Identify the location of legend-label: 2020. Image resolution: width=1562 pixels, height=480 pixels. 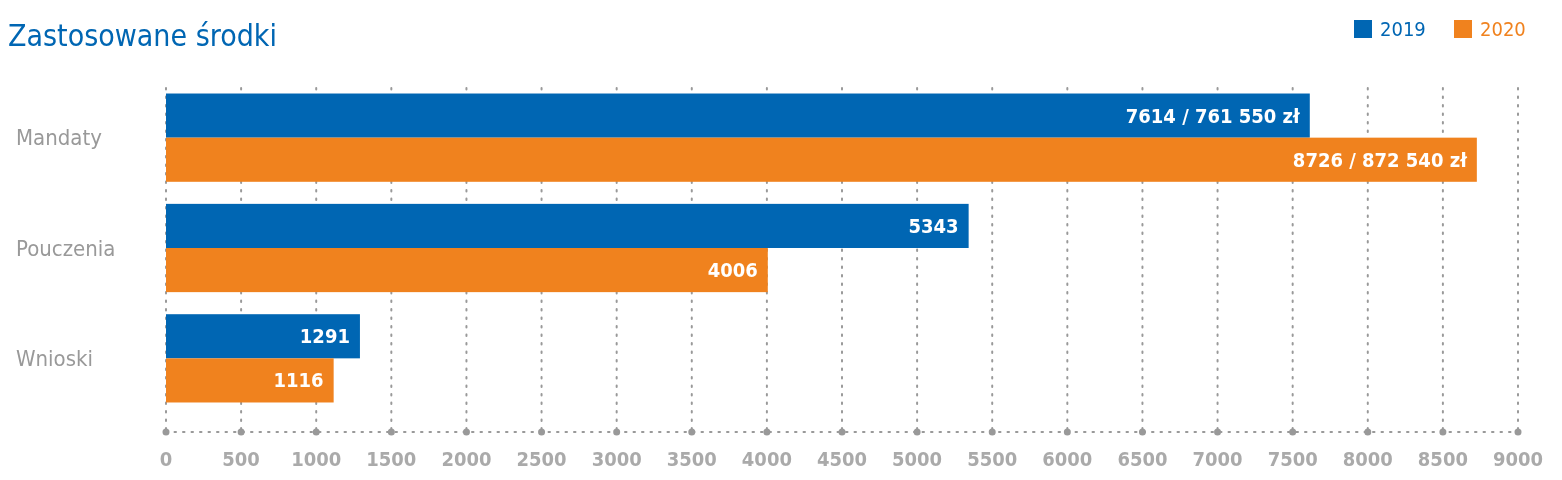
(1503, 29).